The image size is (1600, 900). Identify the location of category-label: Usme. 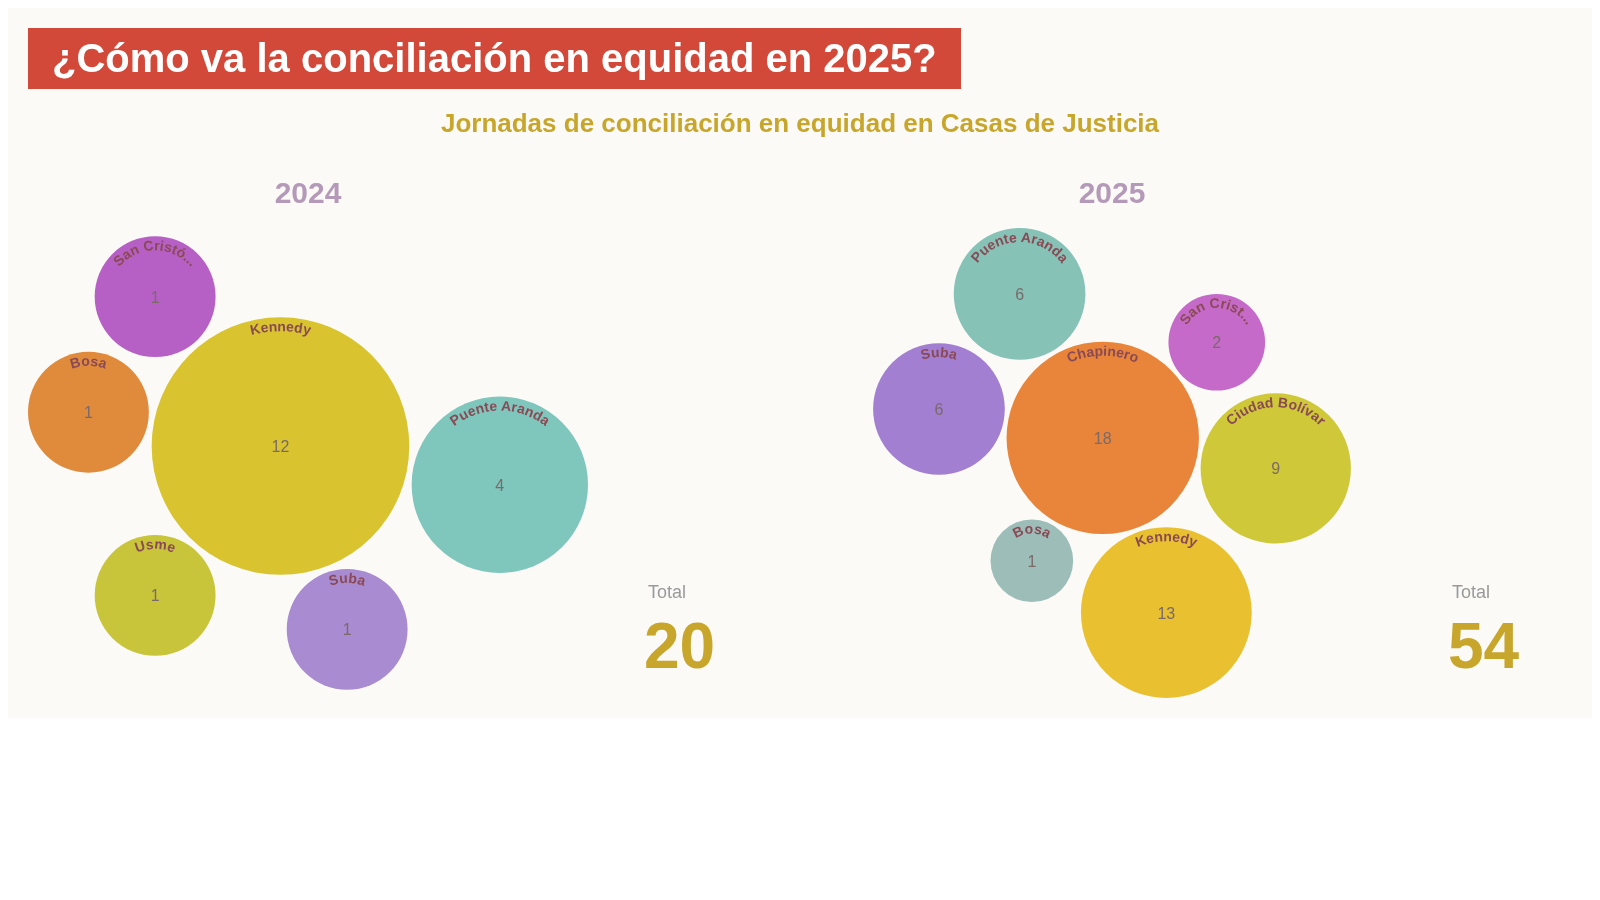
(155, 545).